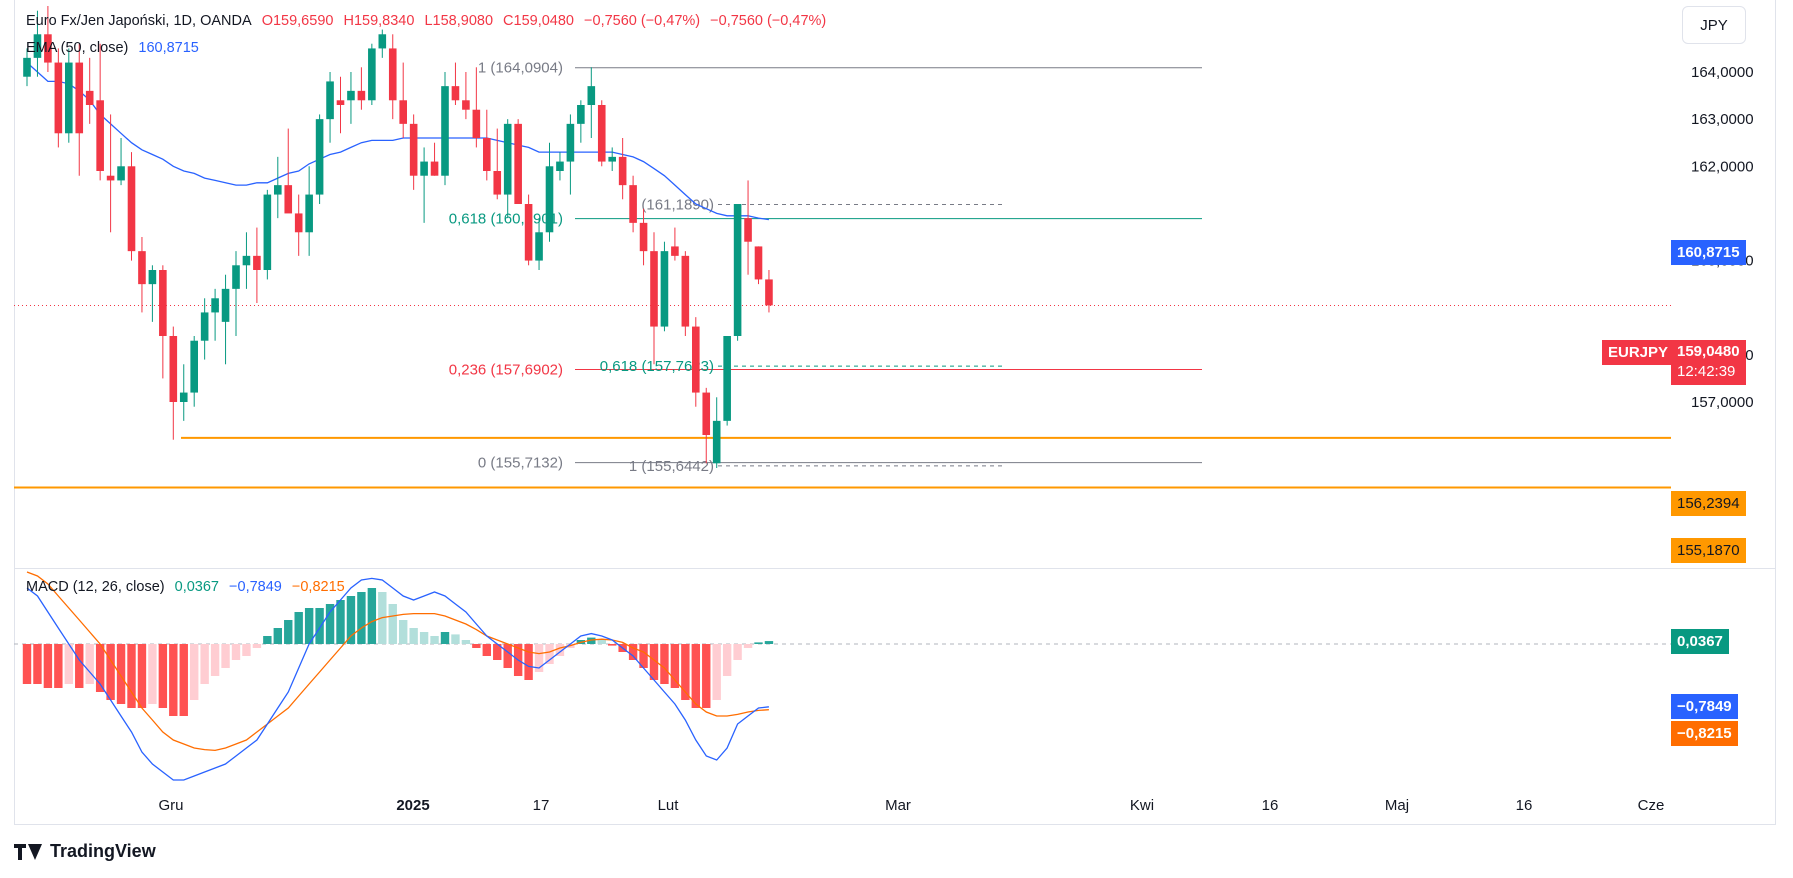 The width and height of the screenshot is (1793, 878). What do you see at coordinates (1722, 402) in the screenshot?
I see `price-tick: 157,0000` at bounding box center [1722, 402].